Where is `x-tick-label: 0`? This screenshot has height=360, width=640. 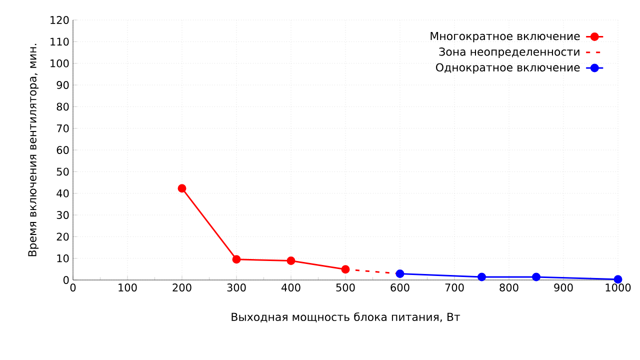
x-tick-label: 0 is located at coordinates (73, 288).